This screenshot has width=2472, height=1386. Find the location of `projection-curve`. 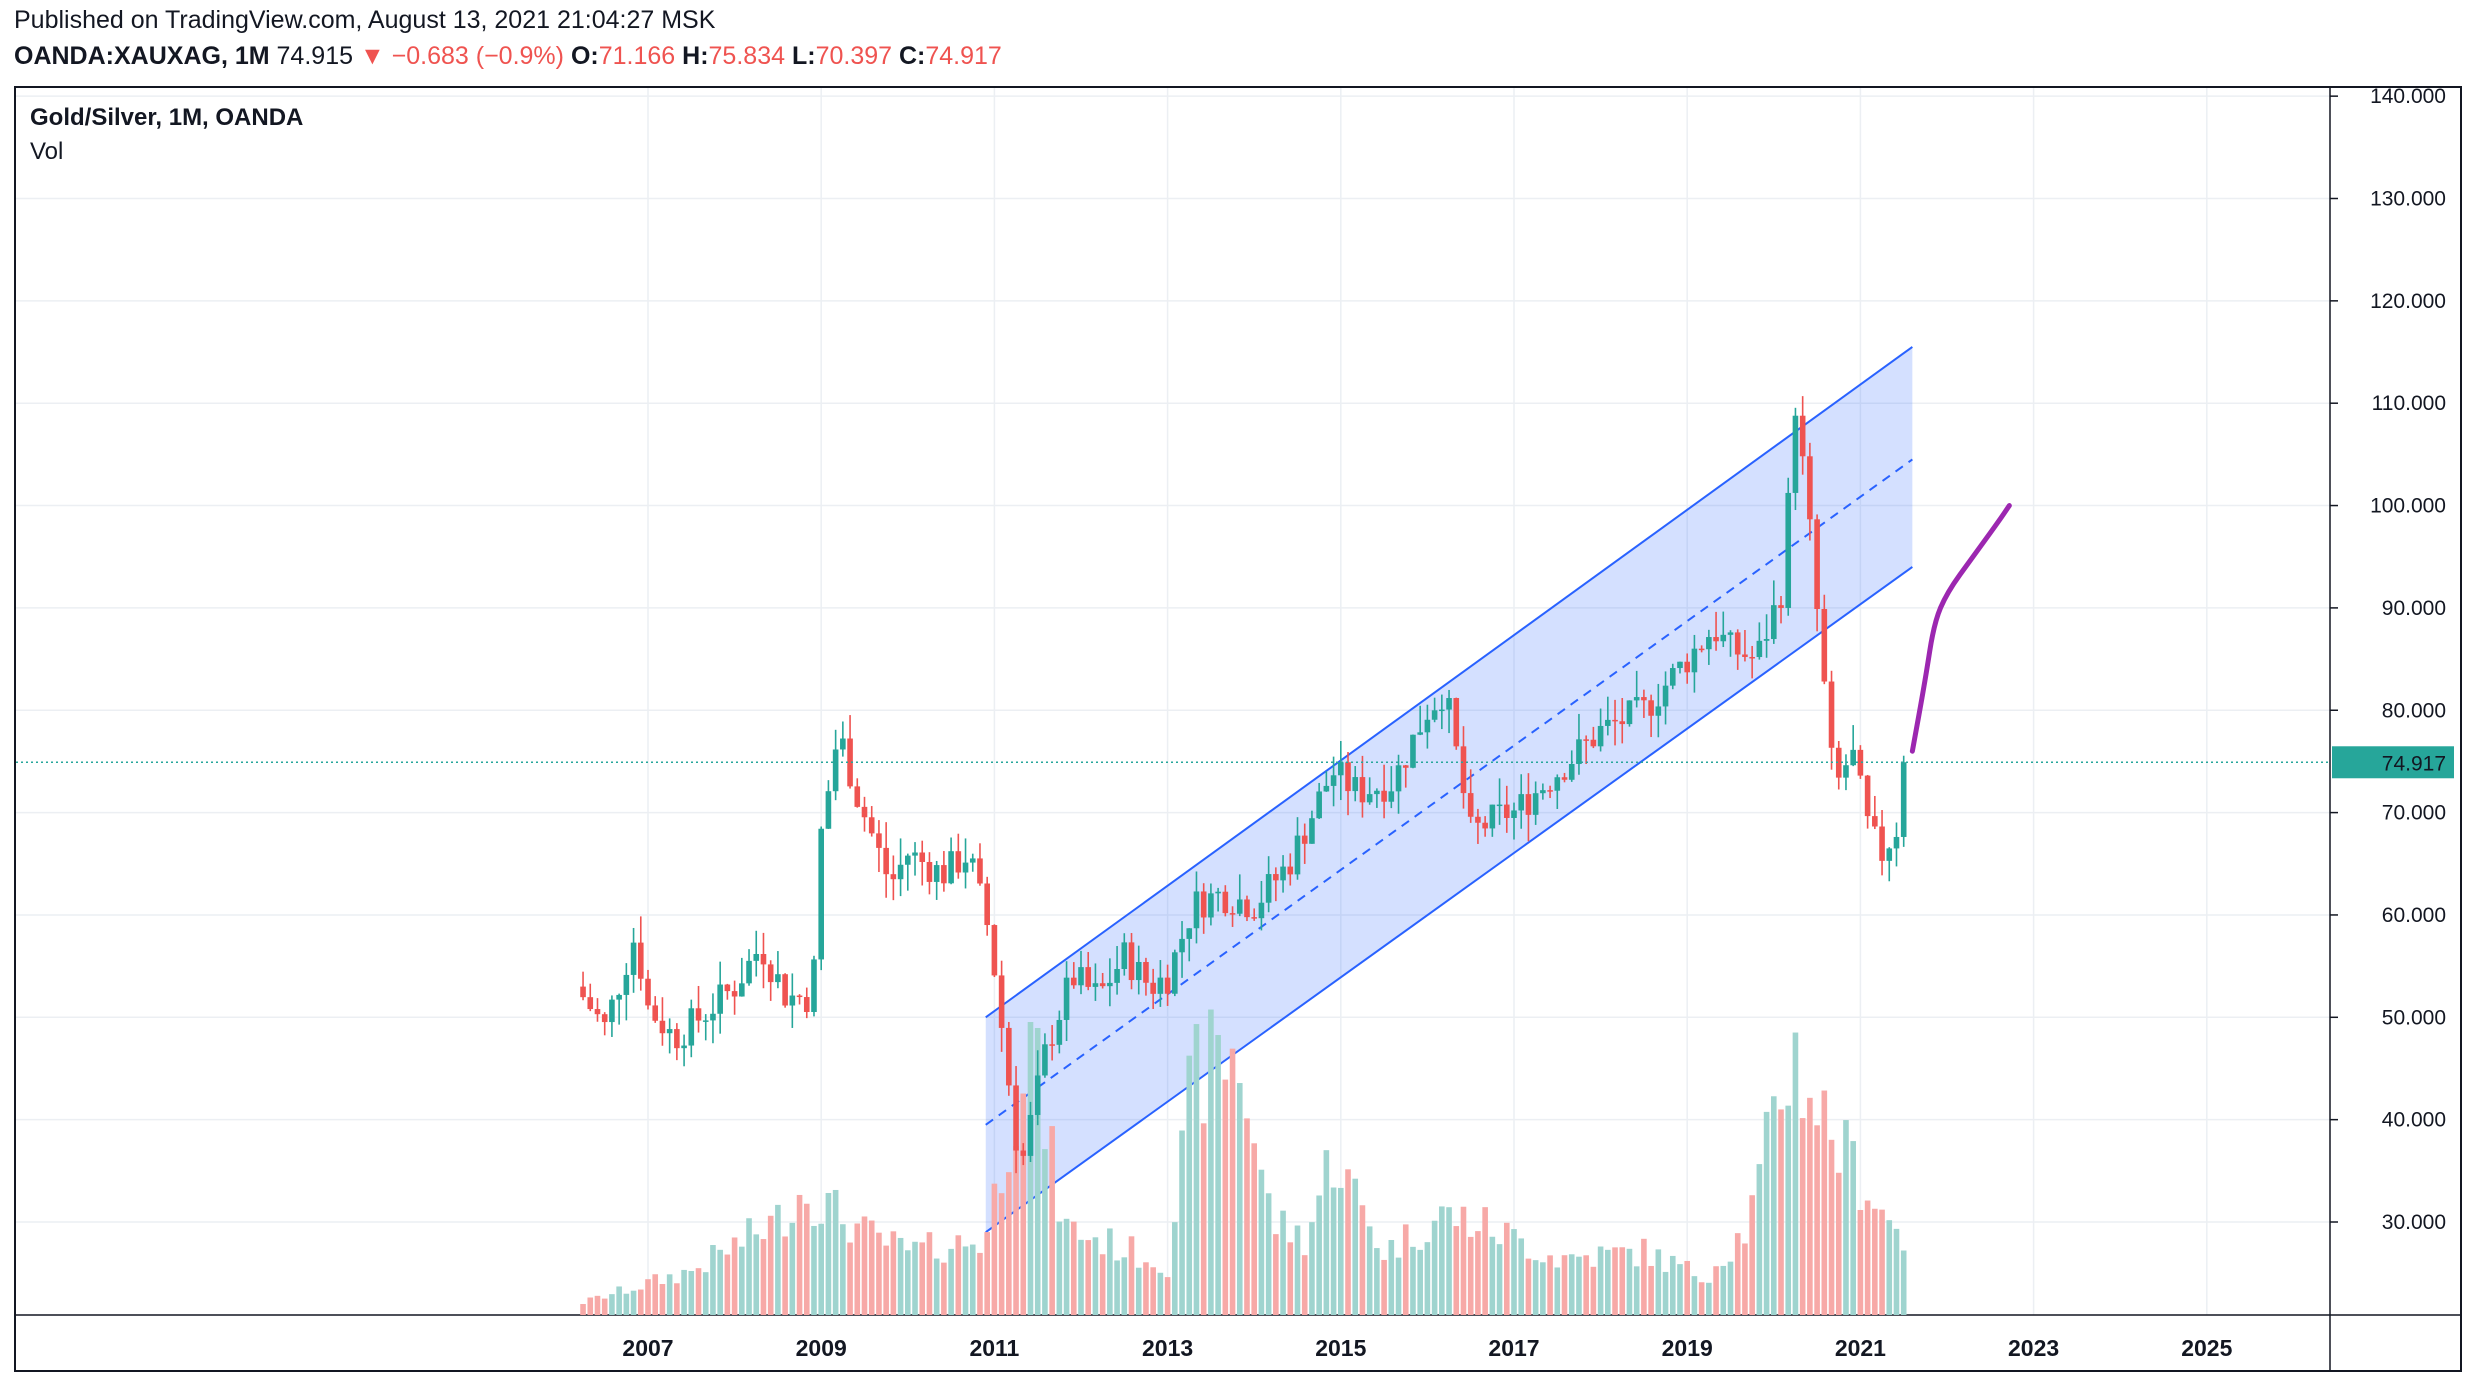

projection-curve is located at coordinates (1960, 628).